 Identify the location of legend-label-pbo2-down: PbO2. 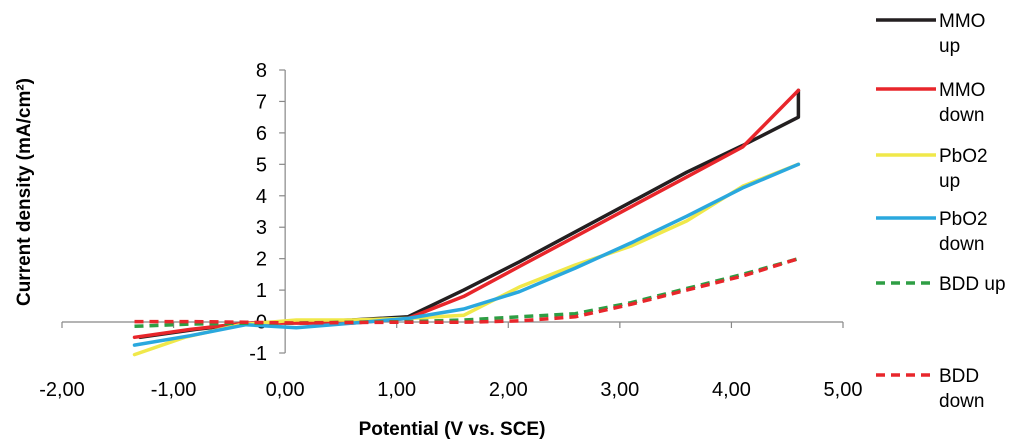
(963, 219).